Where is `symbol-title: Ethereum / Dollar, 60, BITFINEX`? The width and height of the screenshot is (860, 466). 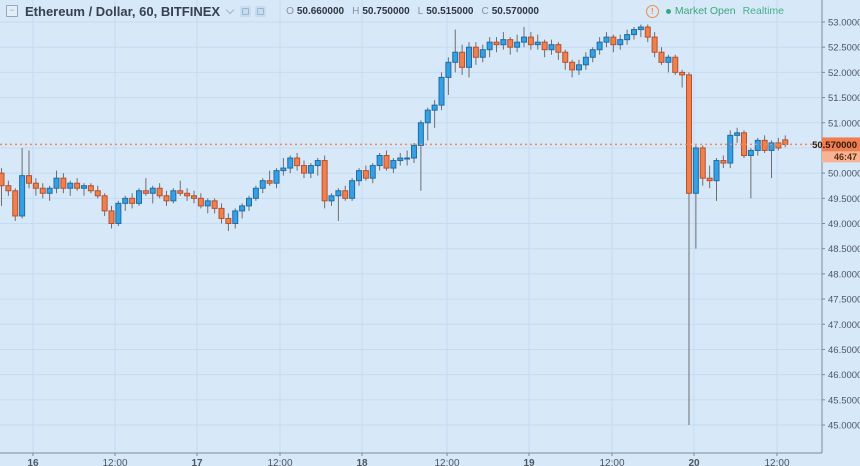 symbol-title: Ethereum / Dollar, 60, BITFINEX is located at coordinates (123, 11).